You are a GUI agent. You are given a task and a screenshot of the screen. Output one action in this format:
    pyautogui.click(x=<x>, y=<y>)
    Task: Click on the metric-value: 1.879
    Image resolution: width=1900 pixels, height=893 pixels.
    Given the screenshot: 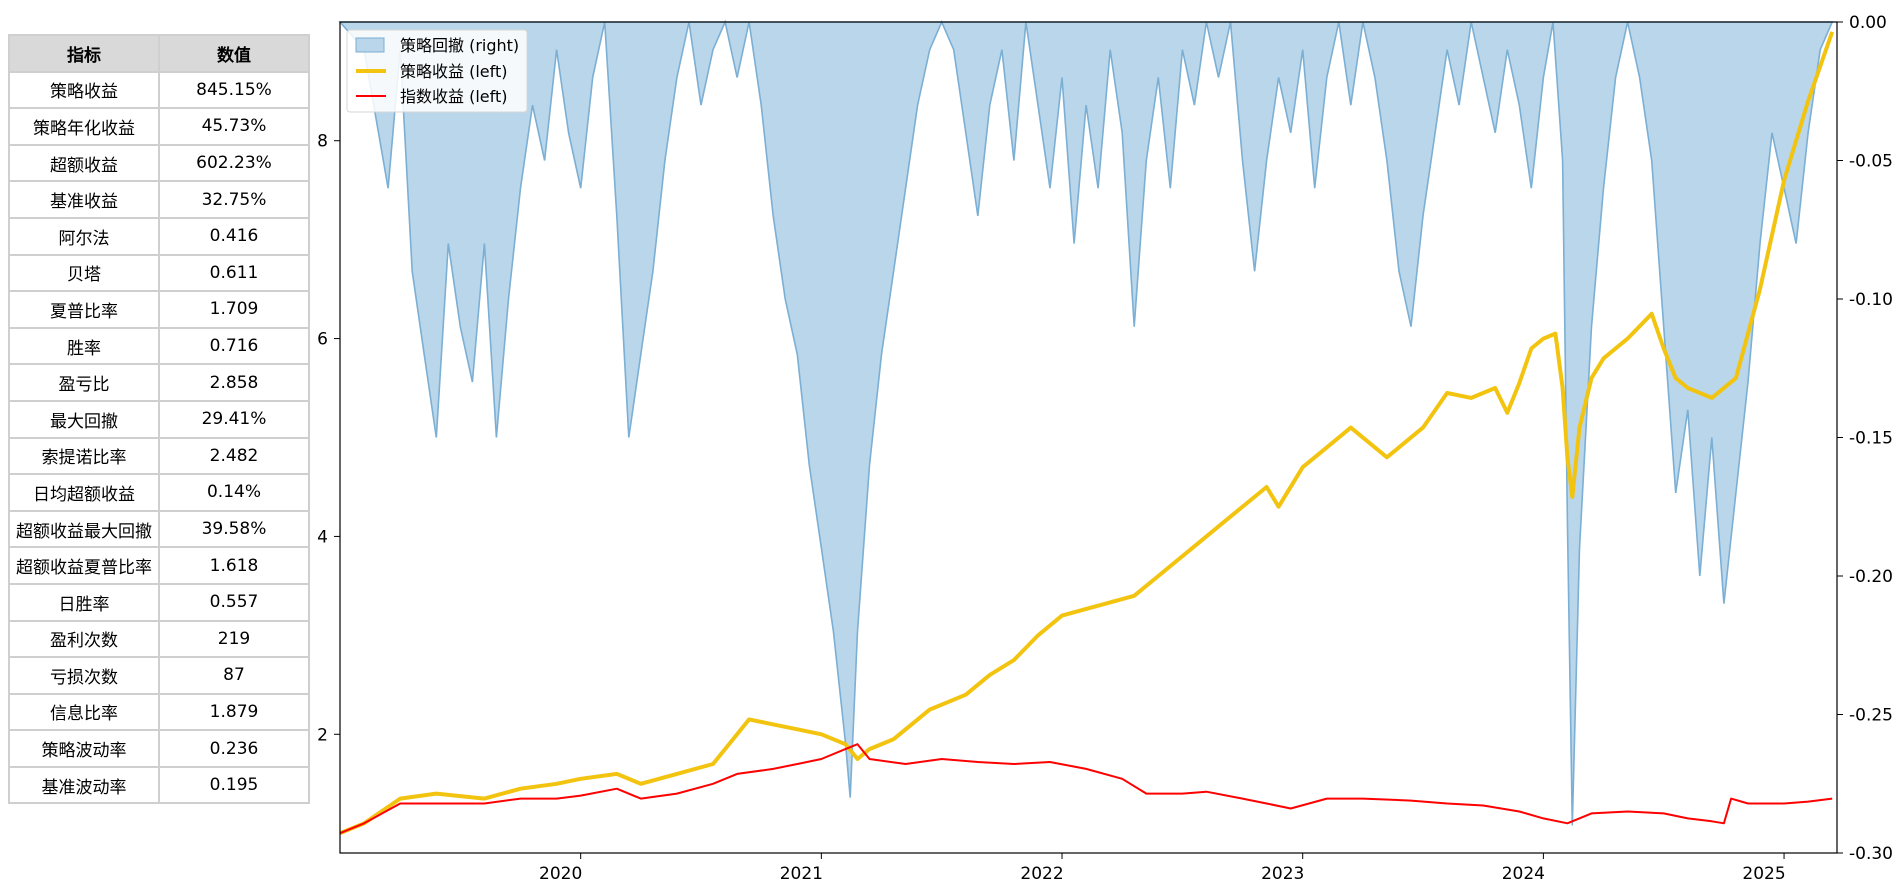 What is the action you would take?
    pyautogui.click(x=234, y=712)
    